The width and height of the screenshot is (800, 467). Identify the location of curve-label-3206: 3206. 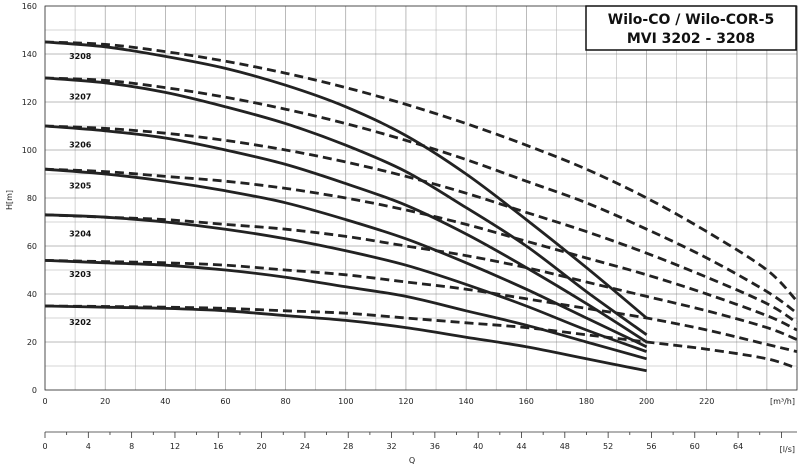
(80, 145).